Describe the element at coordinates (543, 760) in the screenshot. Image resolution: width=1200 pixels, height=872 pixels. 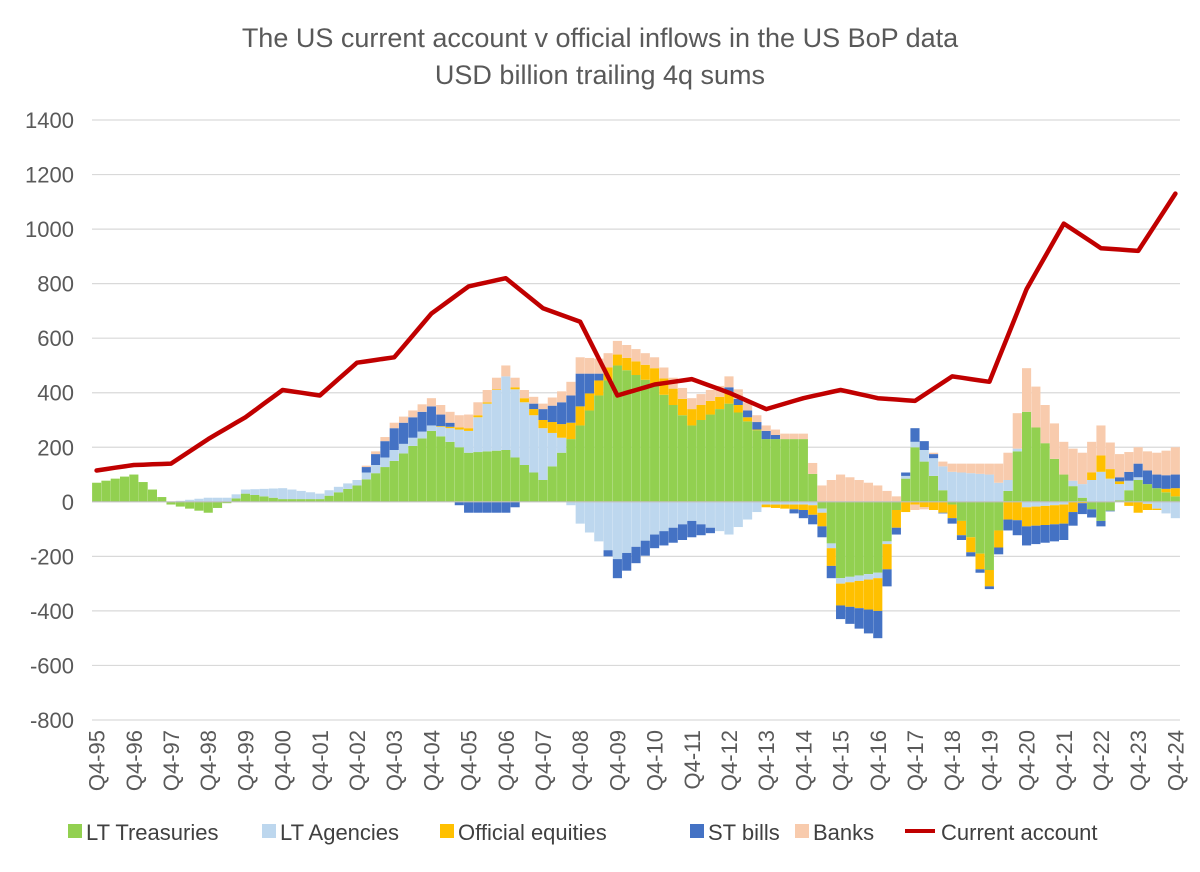
I see `x-tick-label: Q4-07` at that location.